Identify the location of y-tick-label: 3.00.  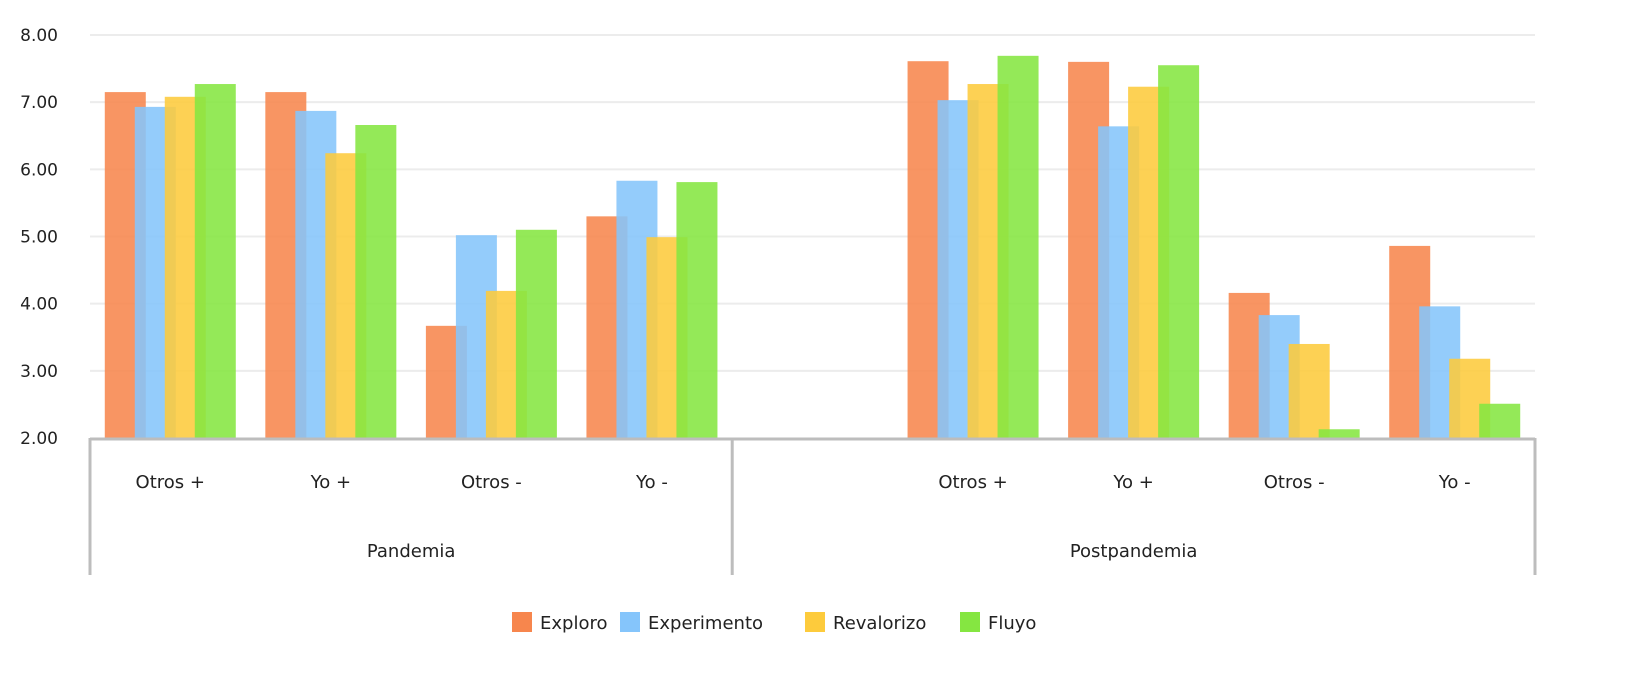
(39, 372).